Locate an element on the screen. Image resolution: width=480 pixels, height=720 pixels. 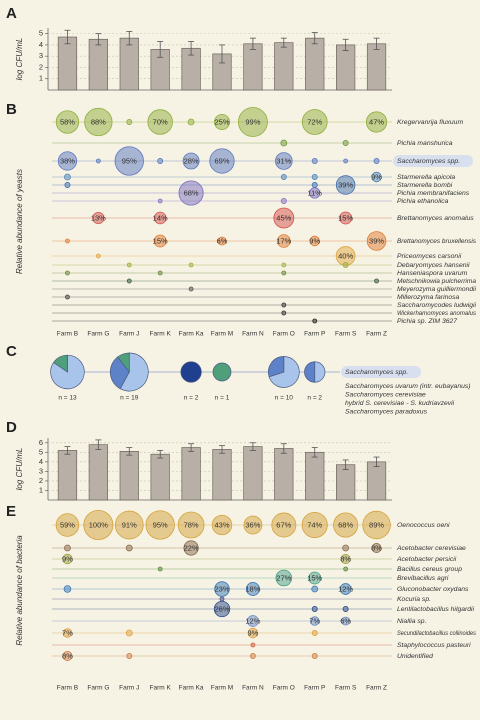
data-label: 70% is located at coordinates (160, 121).